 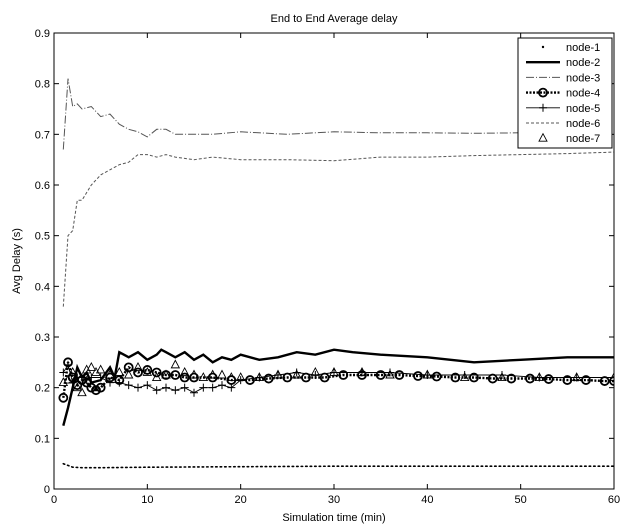 I want to click on x-axis-label: Simulation time (min), so click(x=333, y=518).